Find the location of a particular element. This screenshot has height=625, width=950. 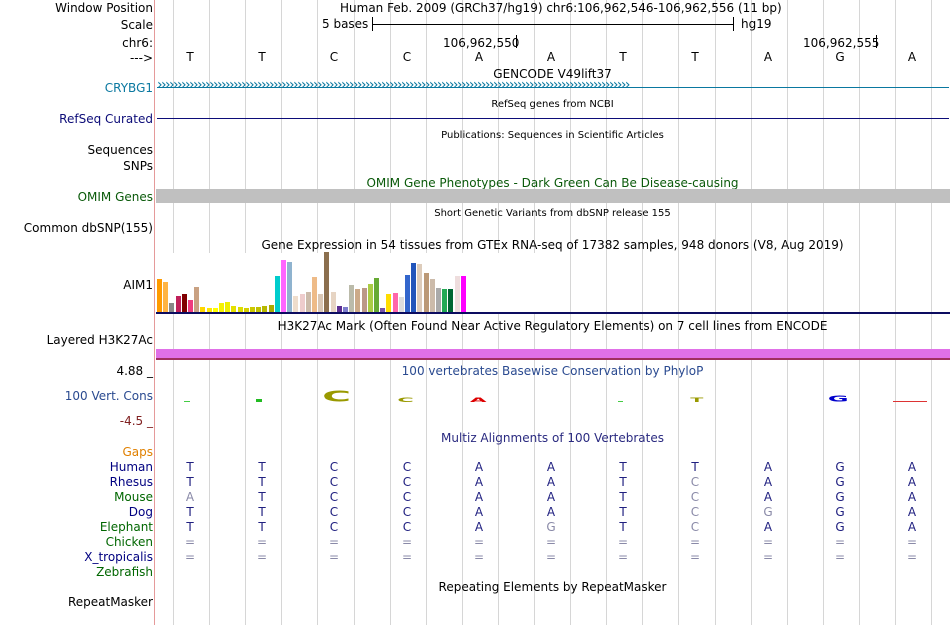

window-position-label: Window Position is located at coordinates (104, 8).